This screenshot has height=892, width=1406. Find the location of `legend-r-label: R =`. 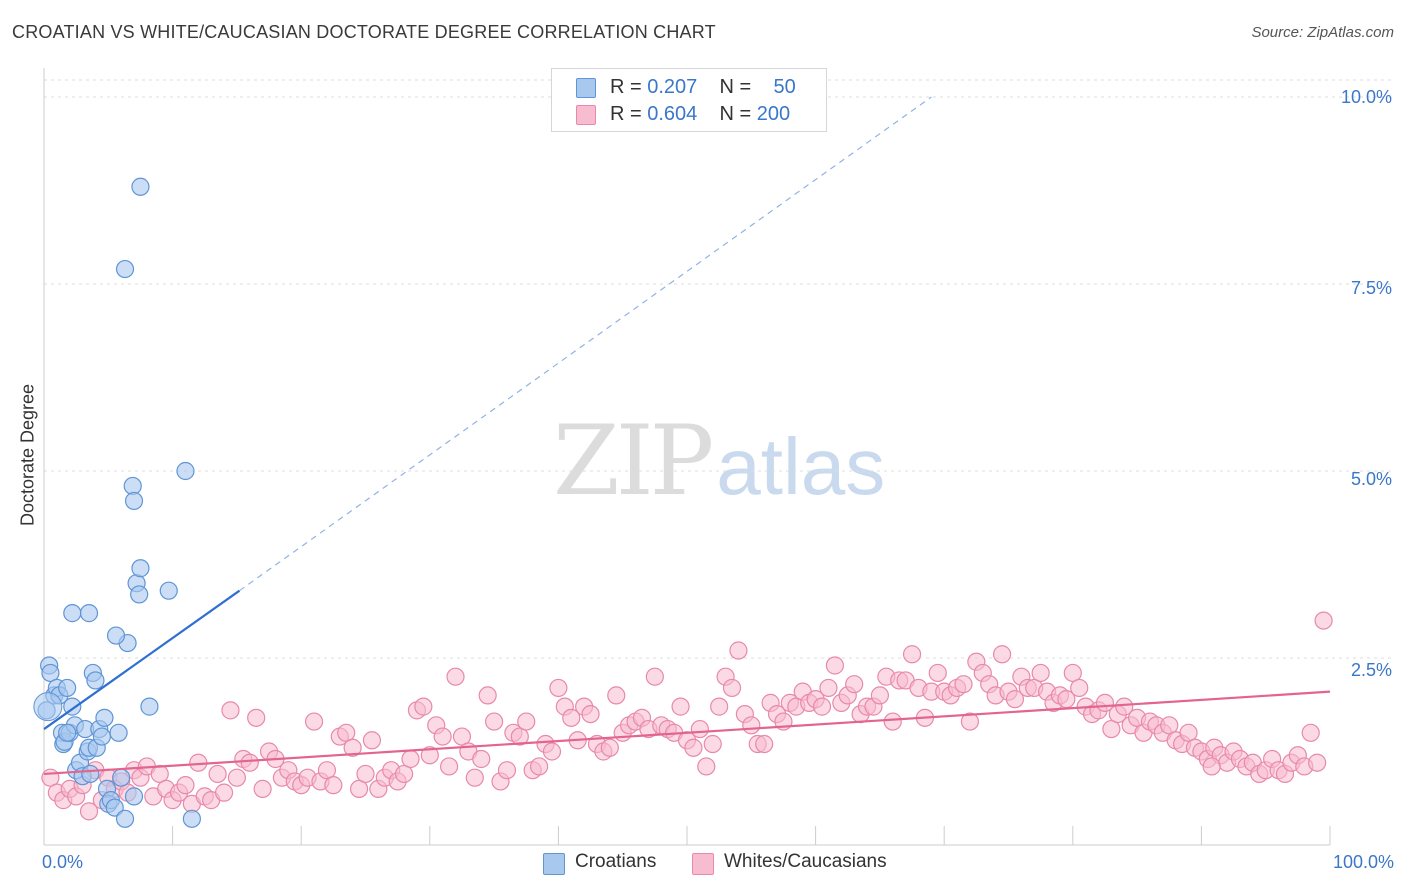

legend-r-label: R = is located at coordinates (626, 114).